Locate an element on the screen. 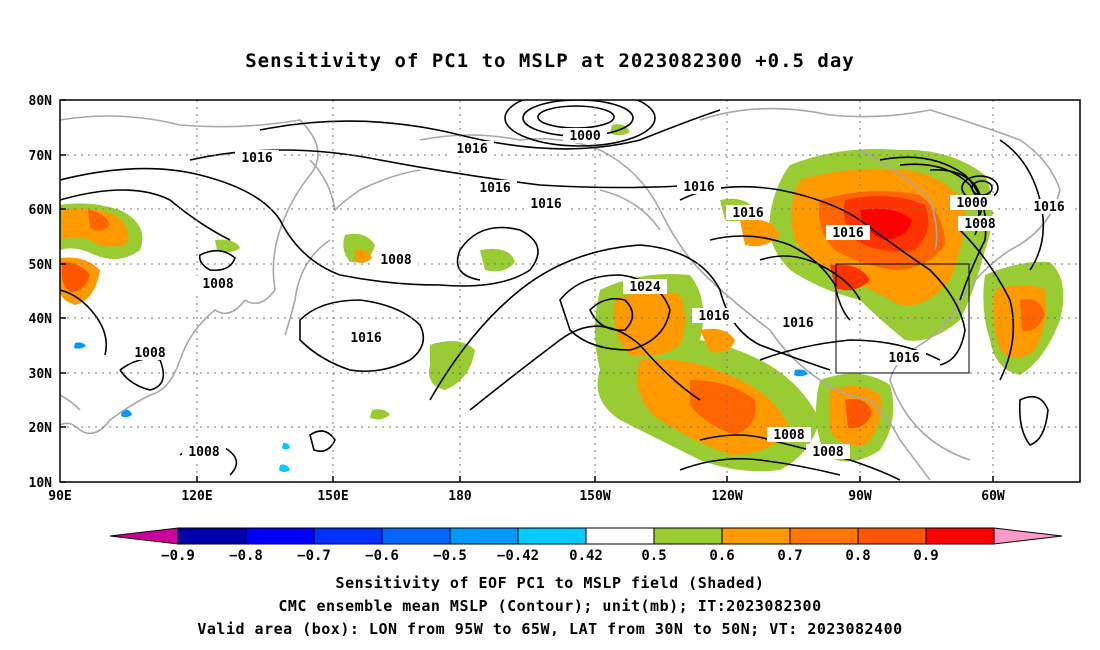  colorbar-label: −0.5 is located at coordinates (450, 556).